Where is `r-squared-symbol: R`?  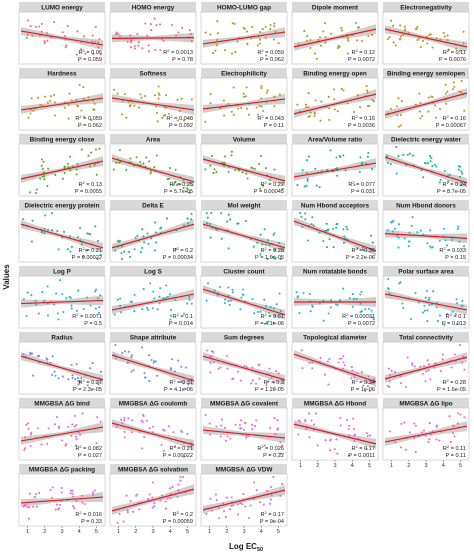 r-squared-symbol: R is located at coordinates (353, 251).